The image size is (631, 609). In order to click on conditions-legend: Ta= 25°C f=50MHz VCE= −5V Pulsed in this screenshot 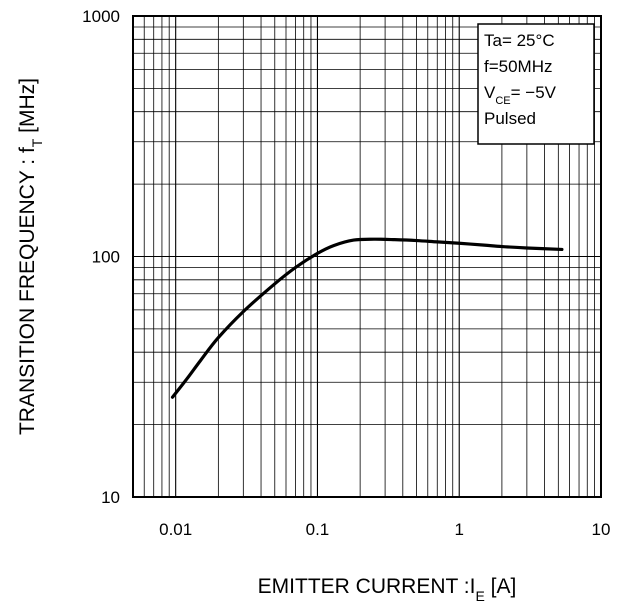, I will do `click(536, 84)`.